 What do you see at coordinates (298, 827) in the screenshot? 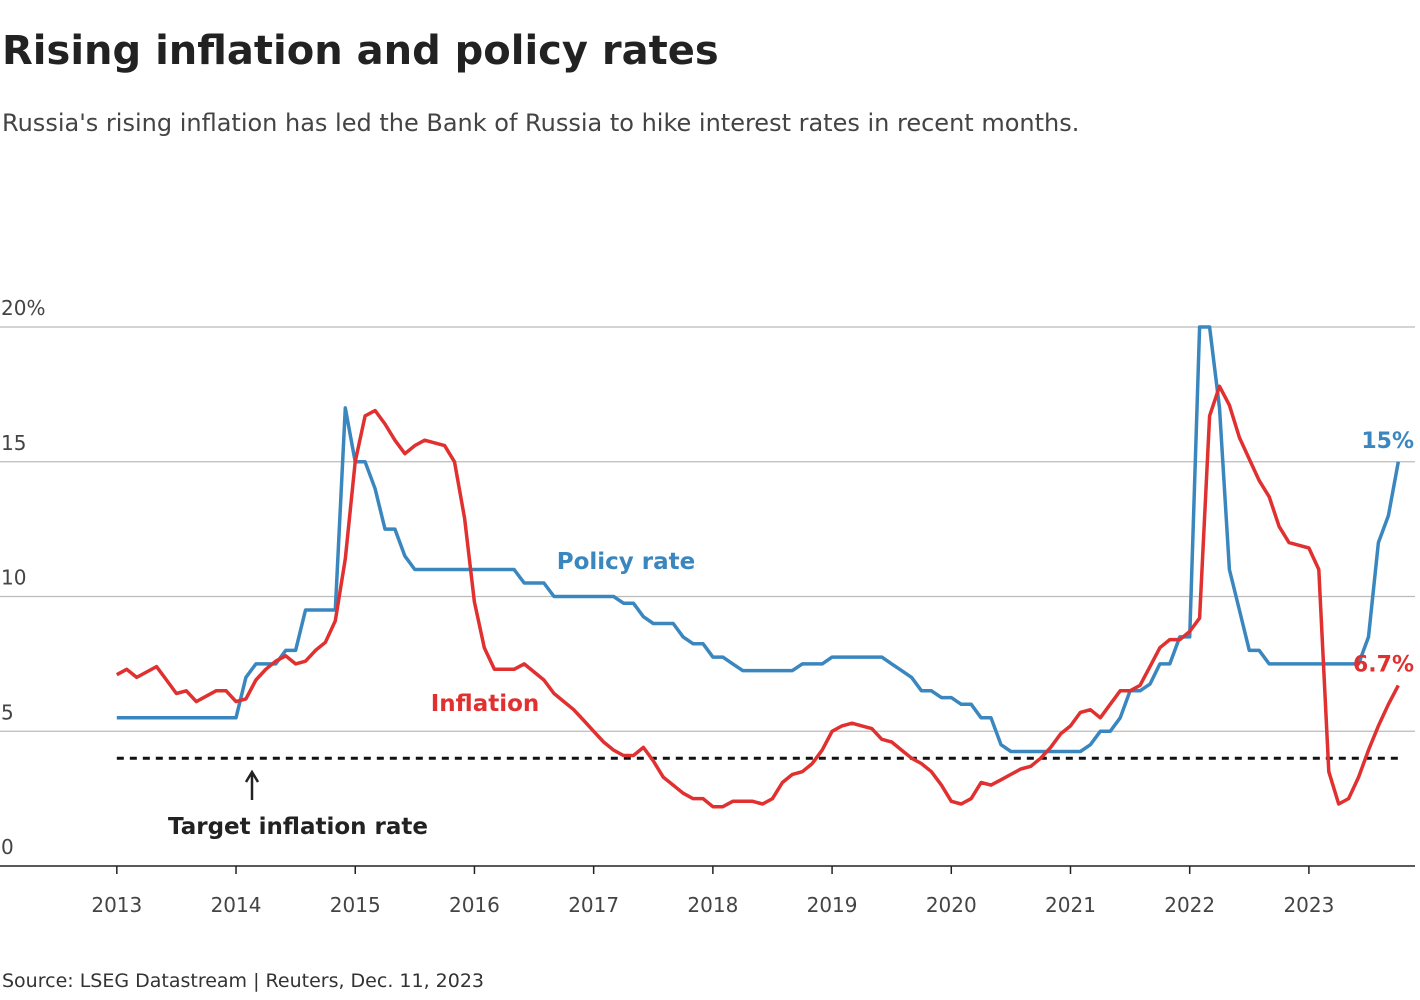
I see `target-label: Target inflation rate` at bounding box center [298, 827].